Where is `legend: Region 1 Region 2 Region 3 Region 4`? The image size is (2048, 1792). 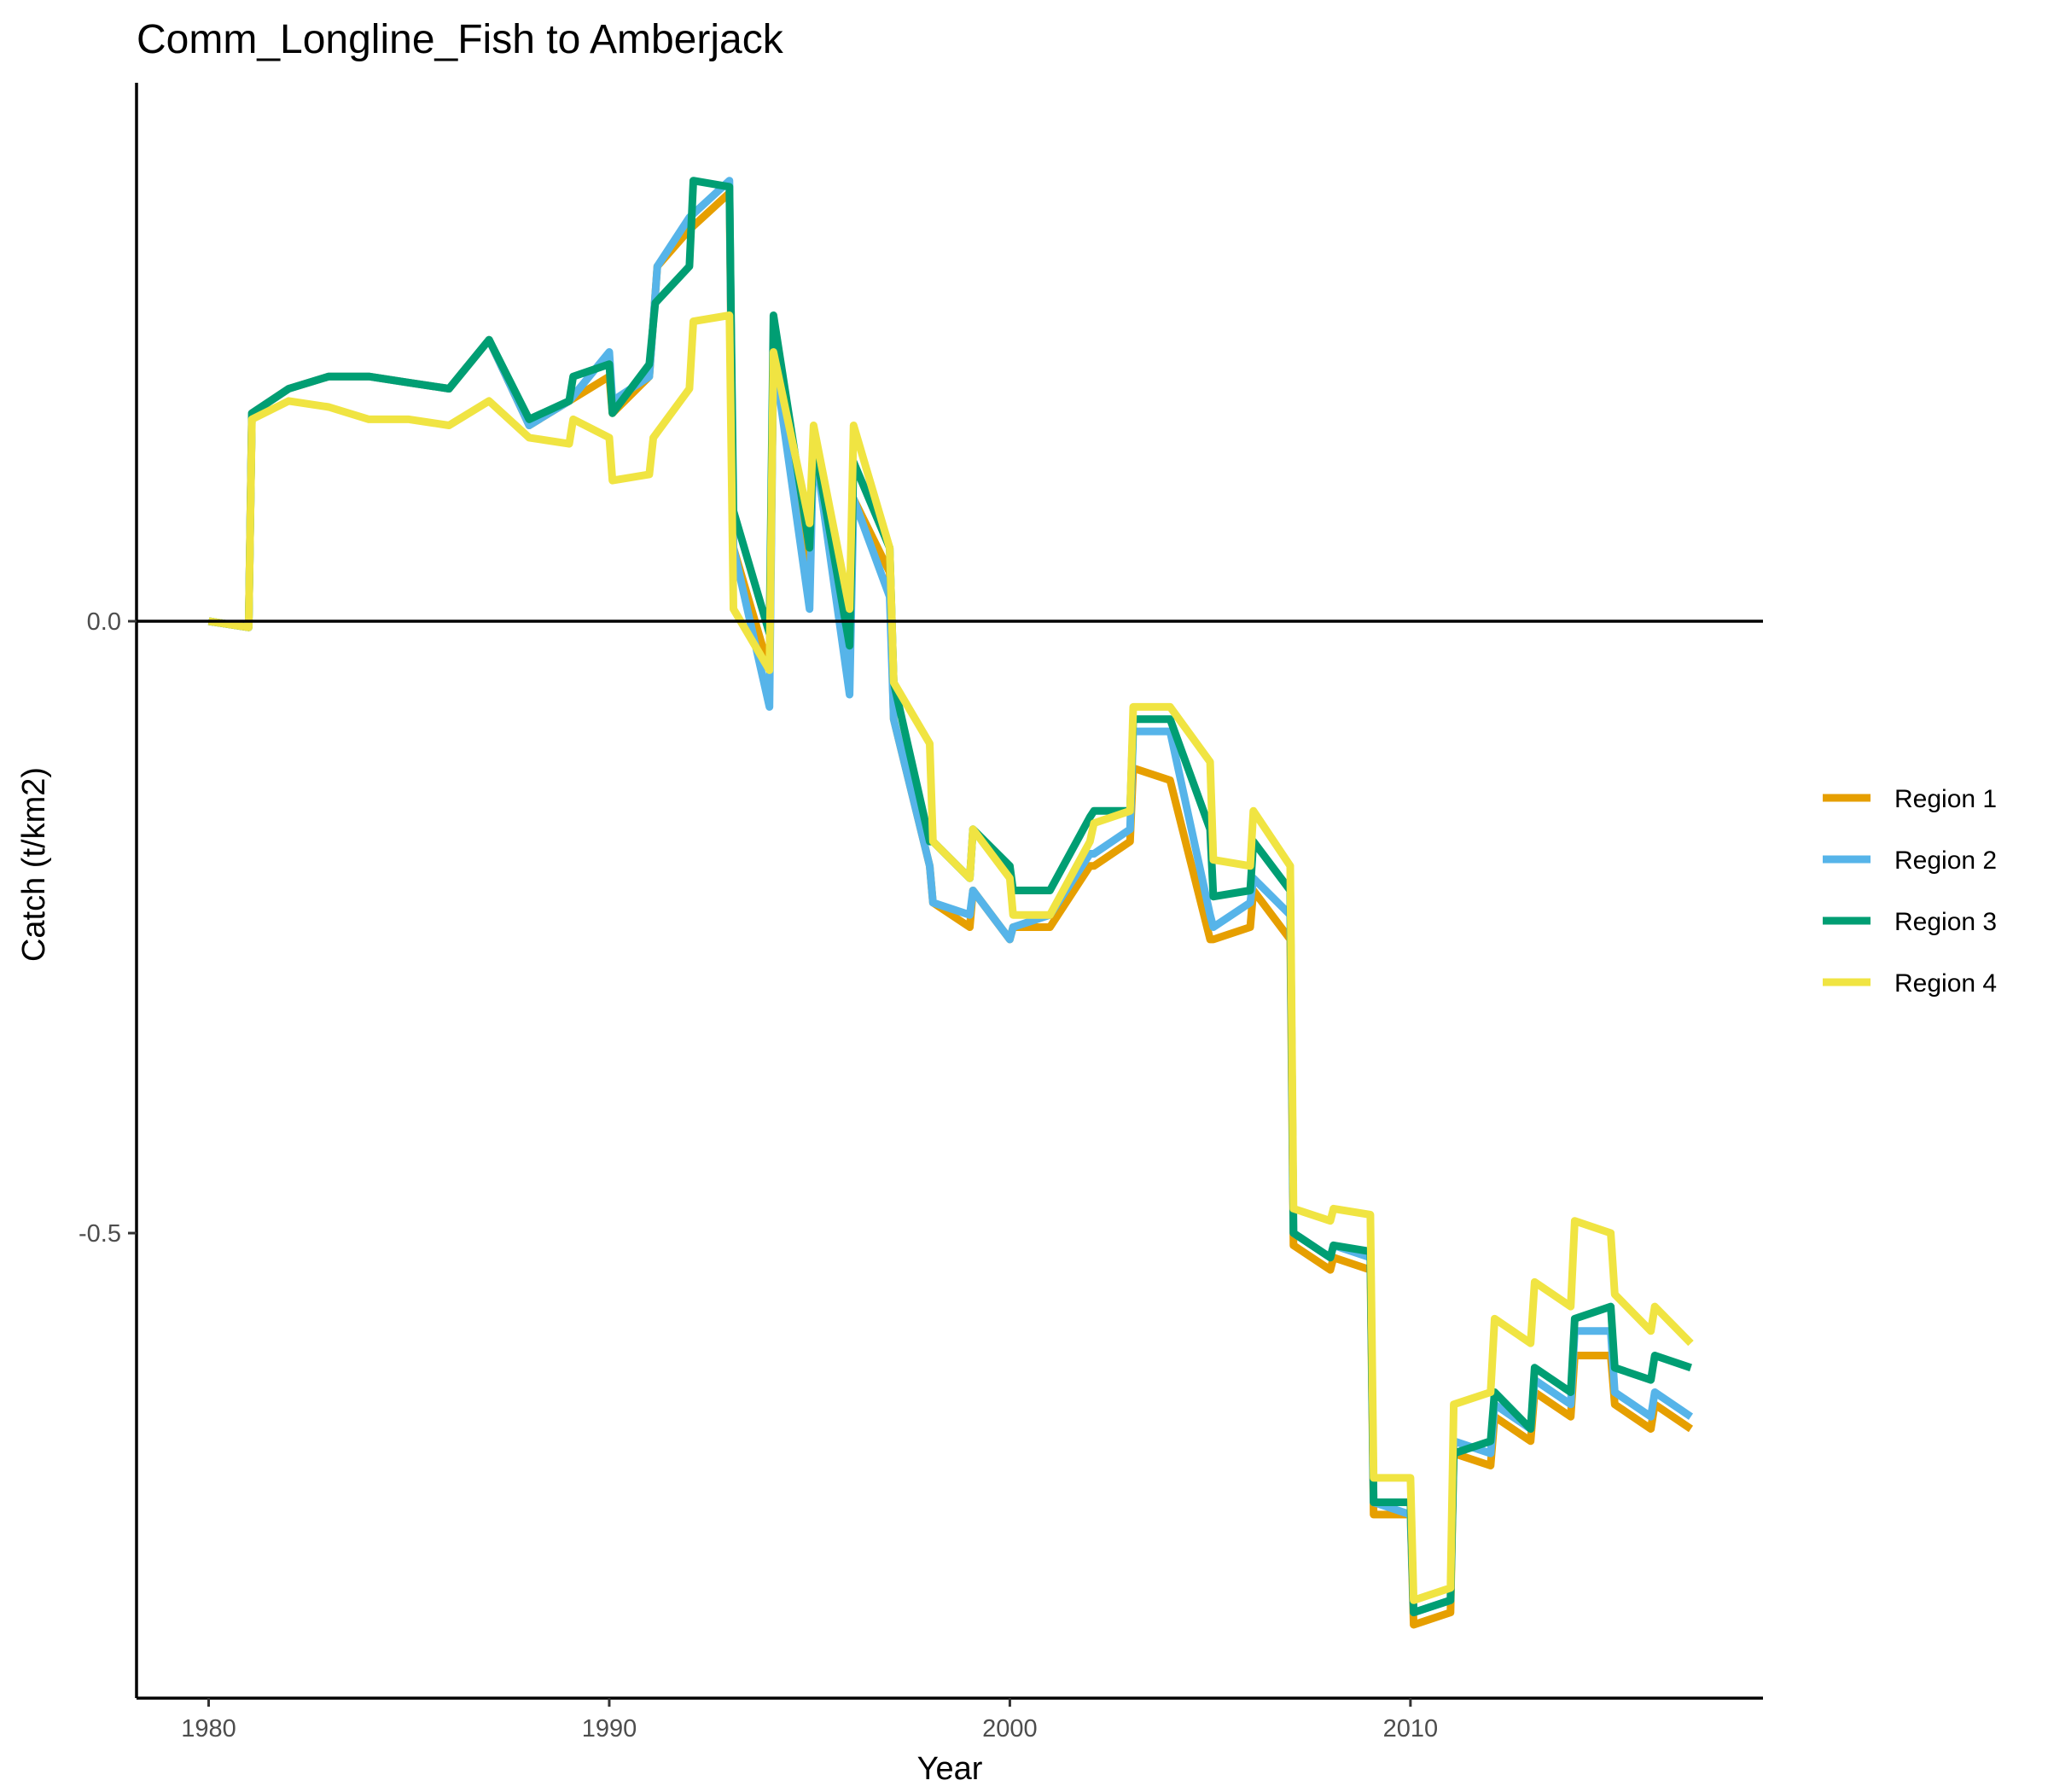 legend: Region 1 Region 2 Region 3 Region 4 is located at coordinates (1910, 892).